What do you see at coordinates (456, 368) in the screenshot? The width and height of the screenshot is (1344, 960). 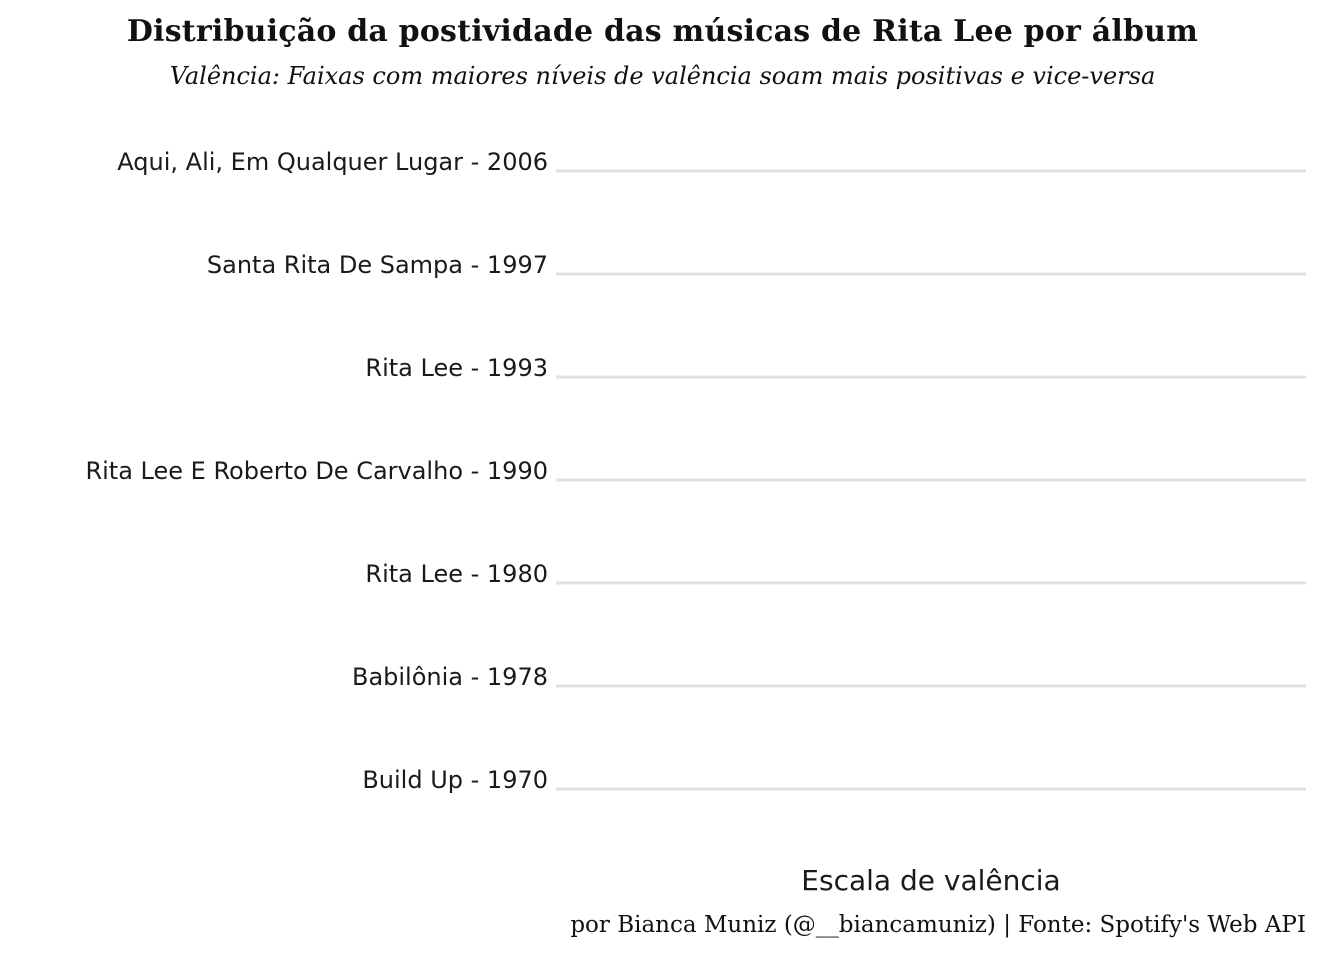 I see `y-tick-label: Rita Lee - 1993` at bounding box center [456, 368].